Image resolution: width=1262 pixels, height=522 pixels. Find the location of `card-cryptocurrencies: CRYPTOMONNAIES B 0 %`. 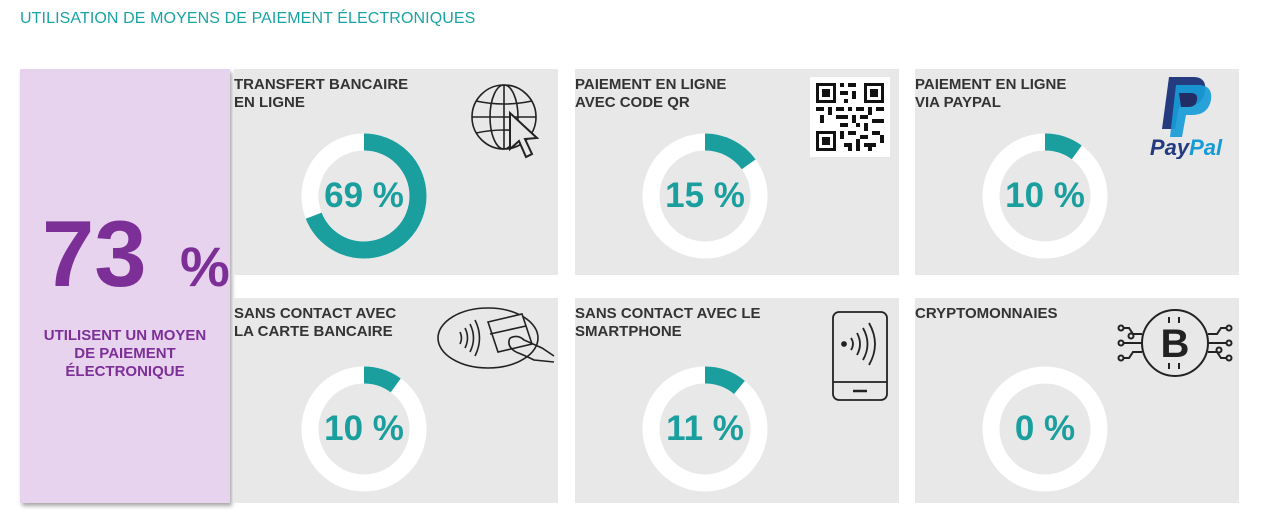

card-cryptocurrencies: CRYPTOMONNAIES B 0 % is located at coordinates (1077, 400).